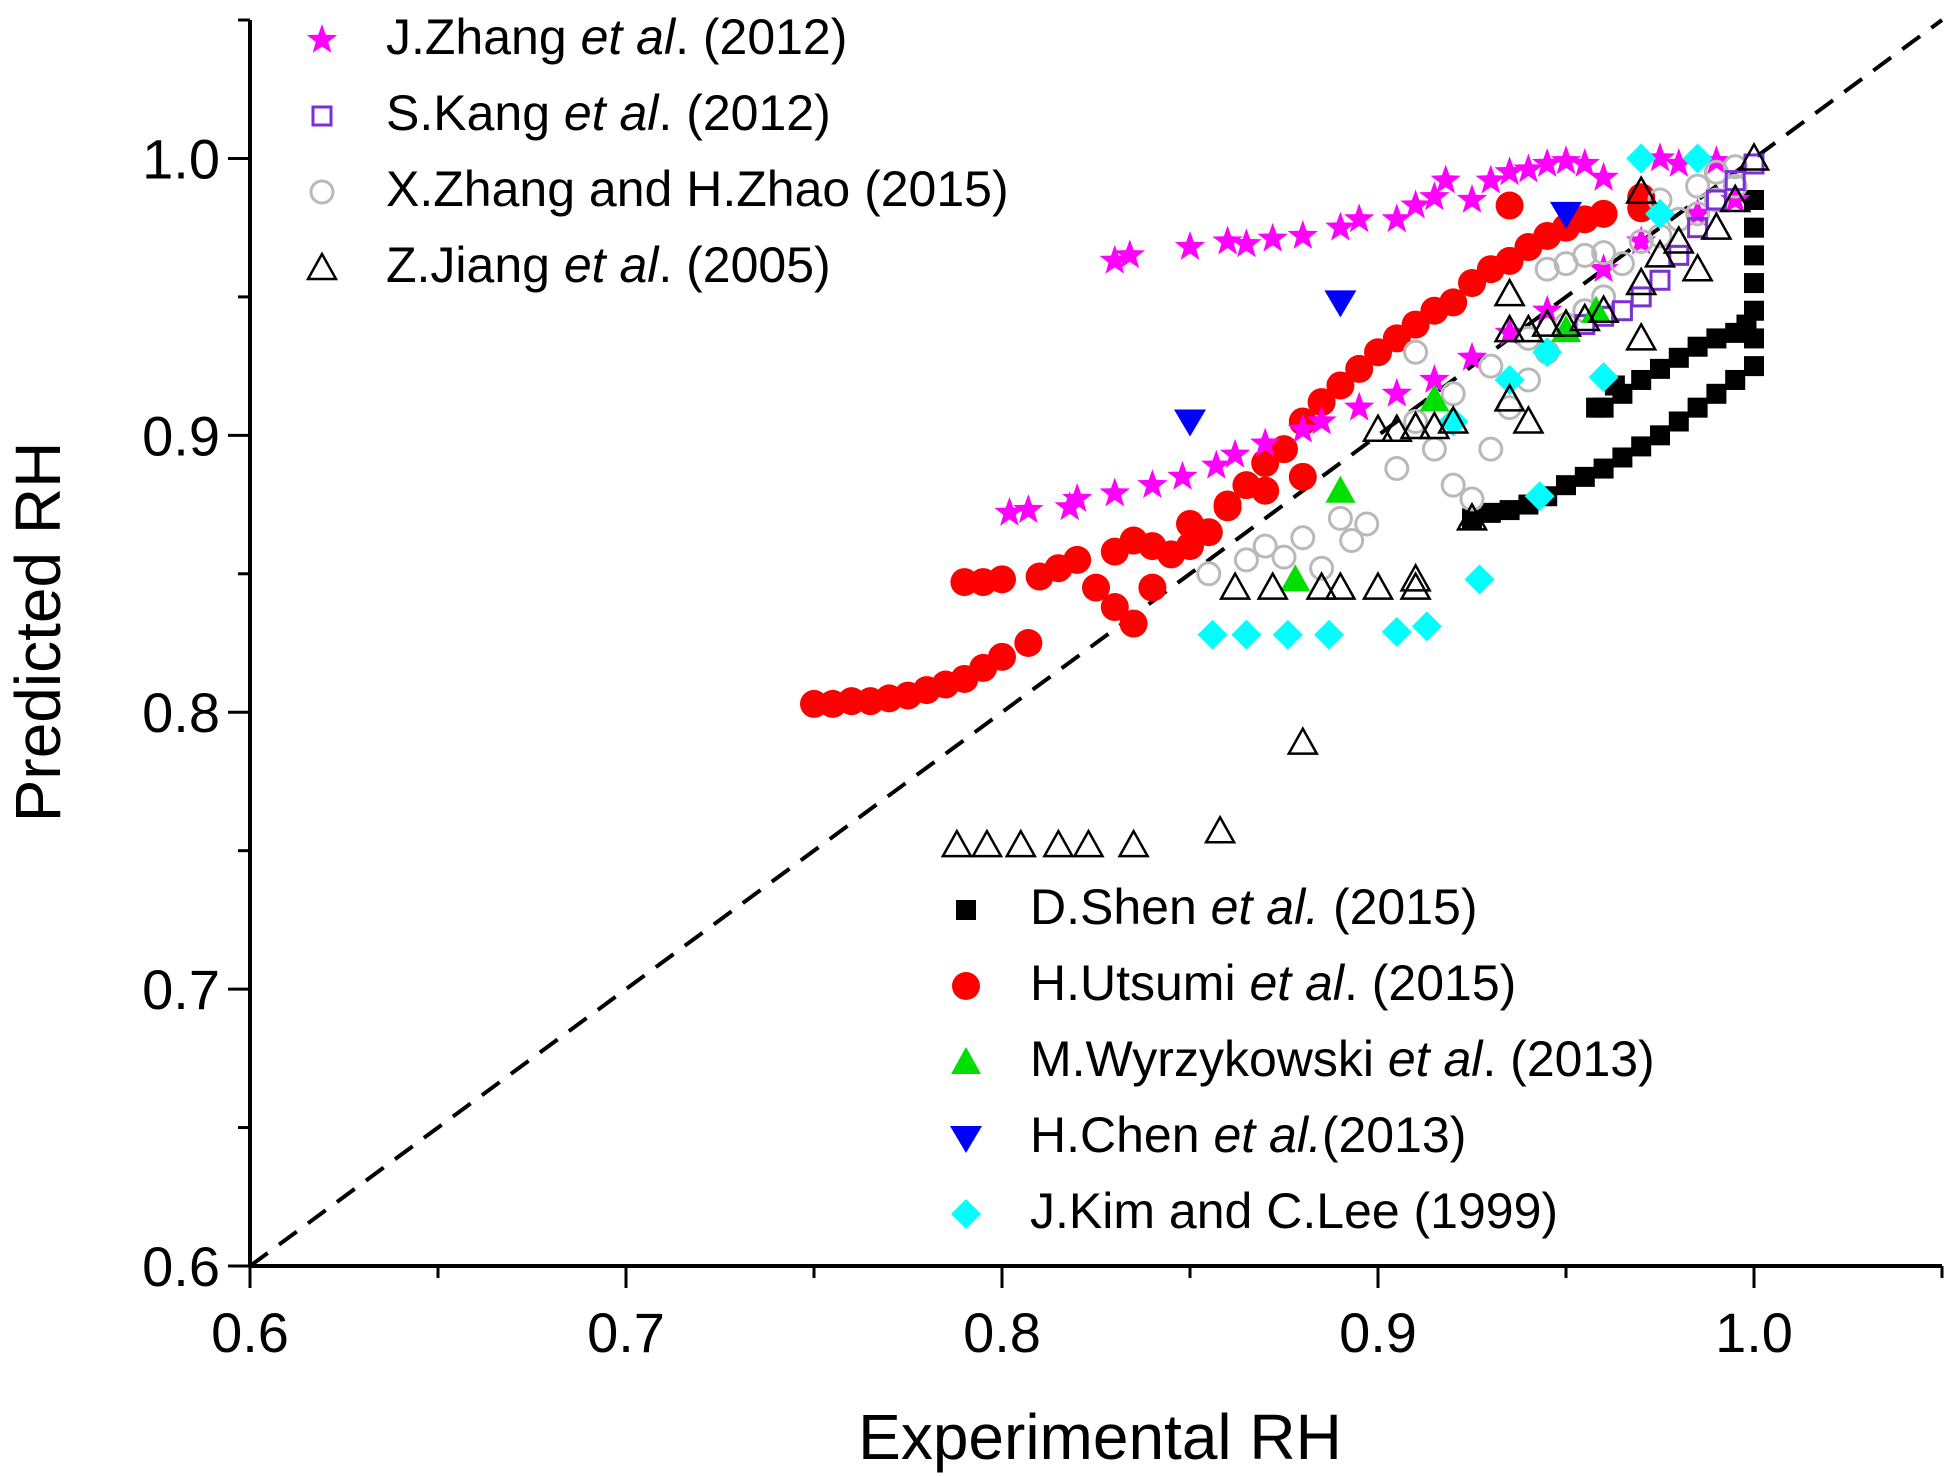 The image size is (1956, 1476). What do you see at coordinates (322, 192) in the screenshot?
I see `legend-marker` at bounding box center [322, 192].